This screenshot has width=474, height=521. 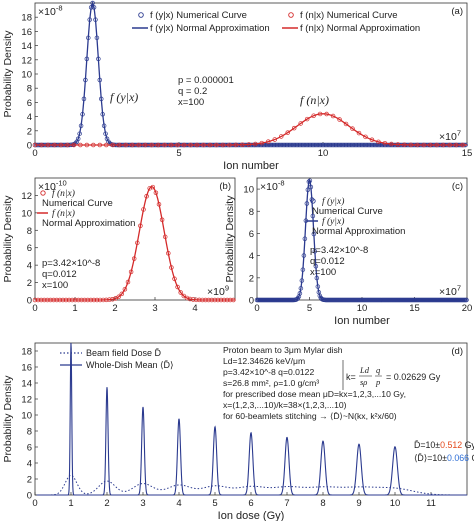 I want to click on legend-sublabel: Numerical Curve, so click(x=77, y=203).